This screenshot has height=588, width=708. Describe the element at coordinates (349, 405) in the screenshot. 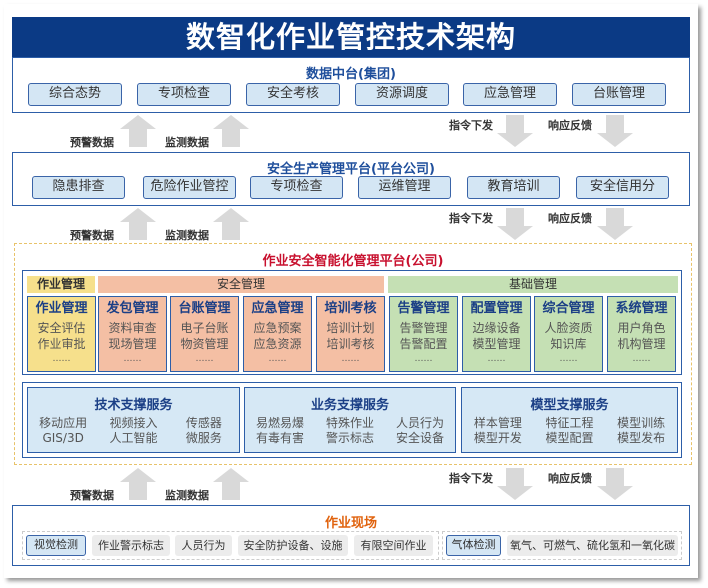

I see `service-title: 业务支撑服务` at that location.